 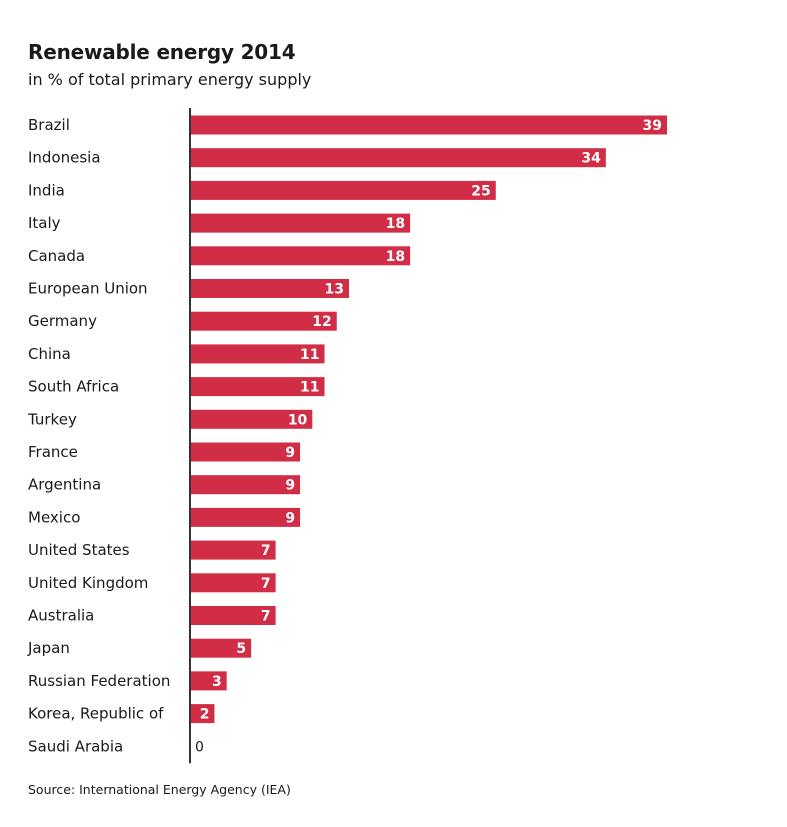 What do you see at coordinates (53, 452) in the screenshot?
I see `category-label: France` at bounding box center [53, 452].